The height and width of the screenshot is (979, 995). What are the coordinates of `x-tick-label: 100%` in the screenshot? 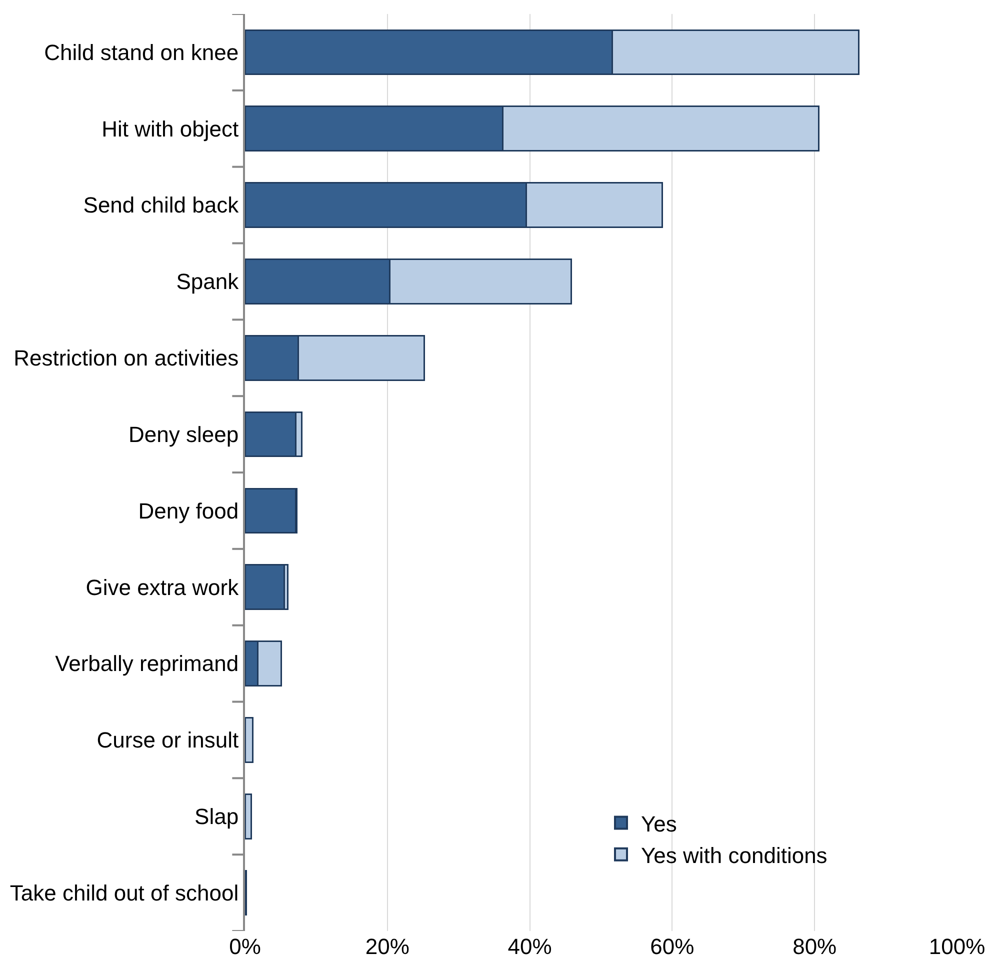 It's located at (957, 946).